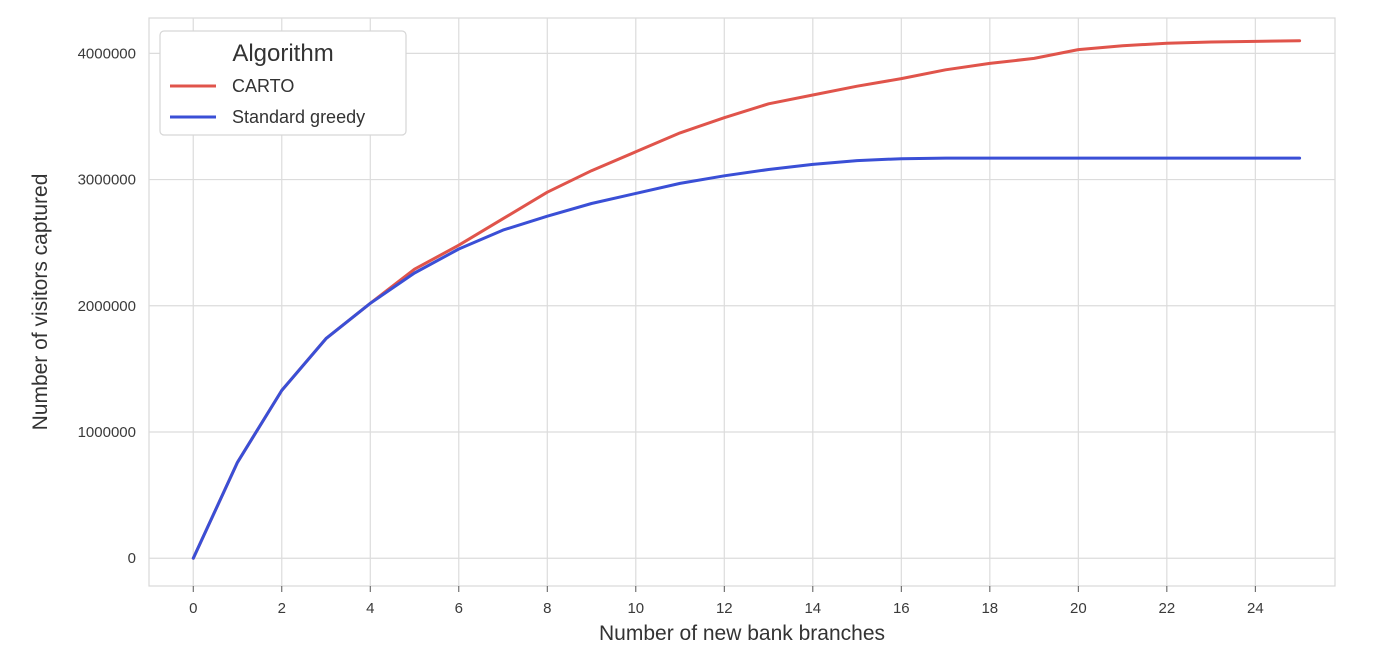  Describe the element at coordinates (459, 608) in the screenshot. I see `x-tick-label: 6` at that location.